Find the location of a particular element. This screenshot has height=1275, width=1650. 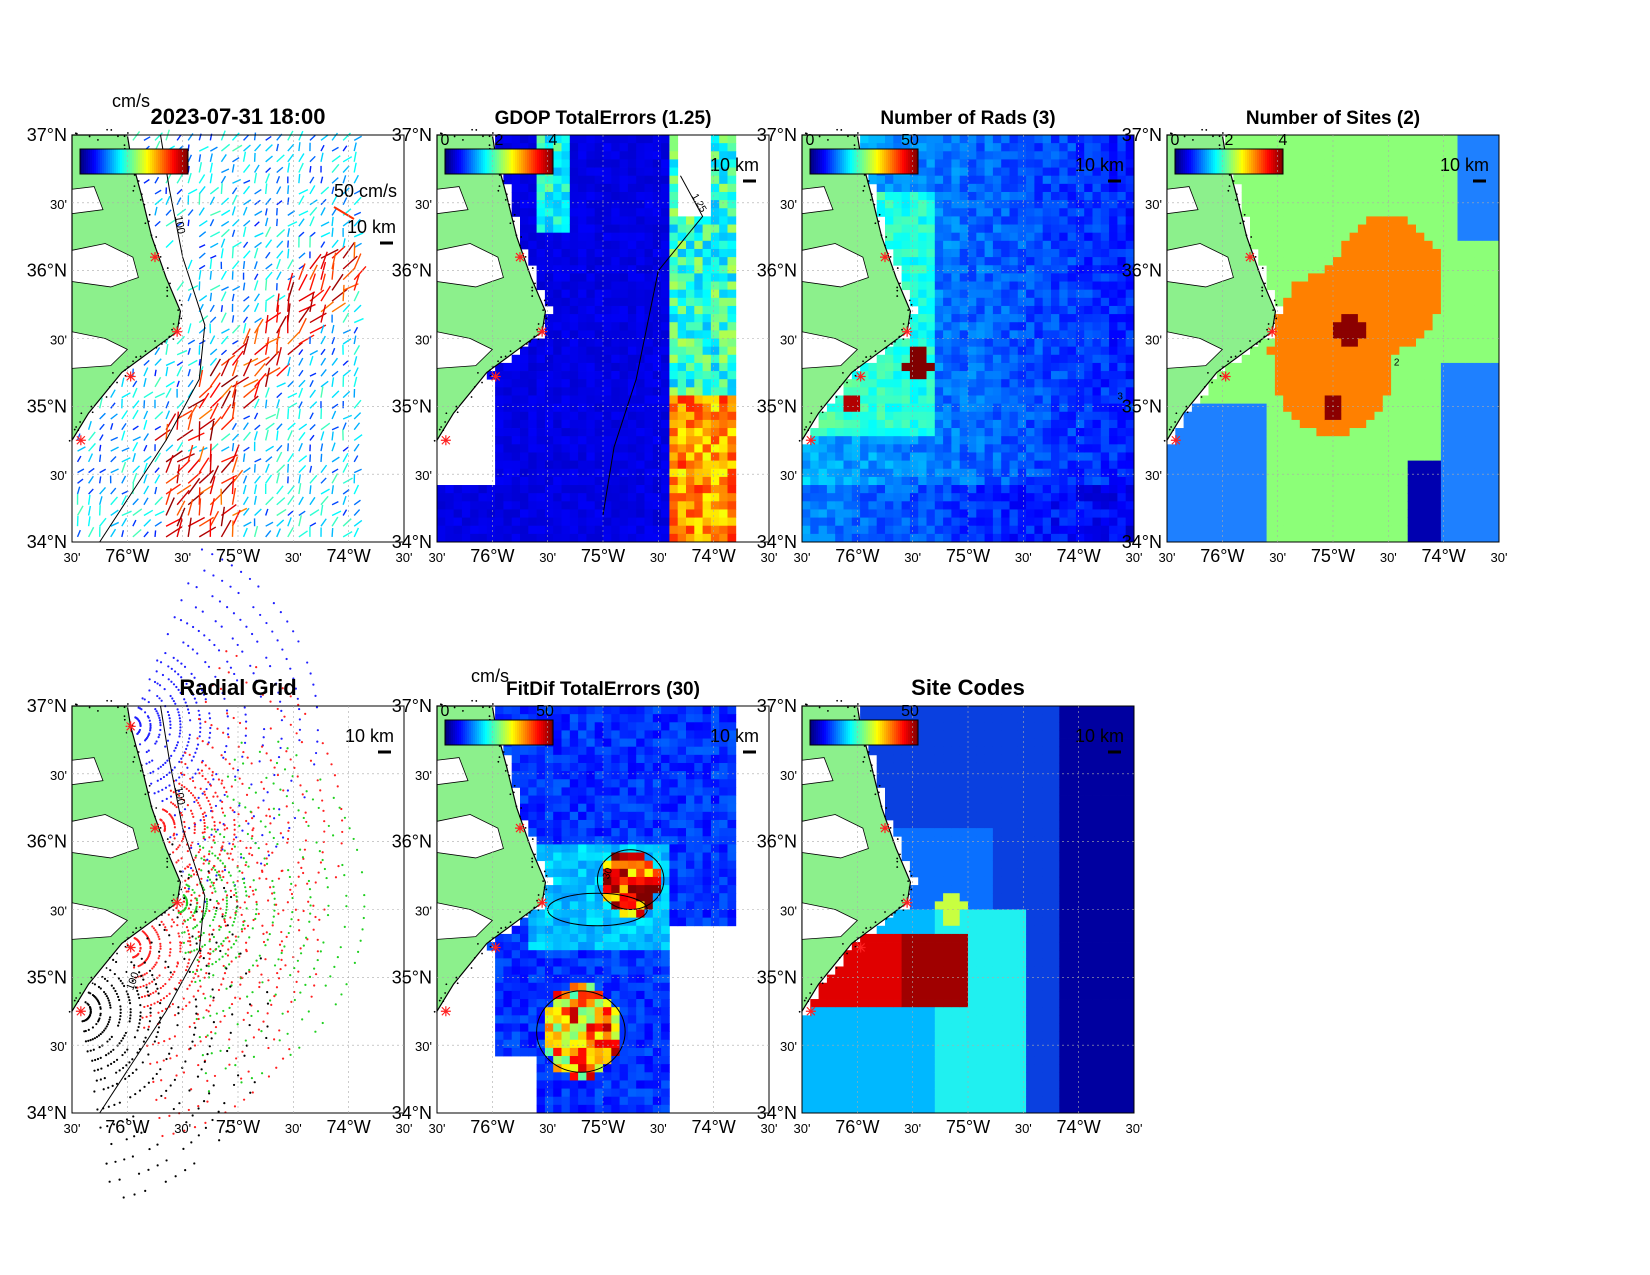

lat-tick-label: 34°N is located at coordinates (412, 542).